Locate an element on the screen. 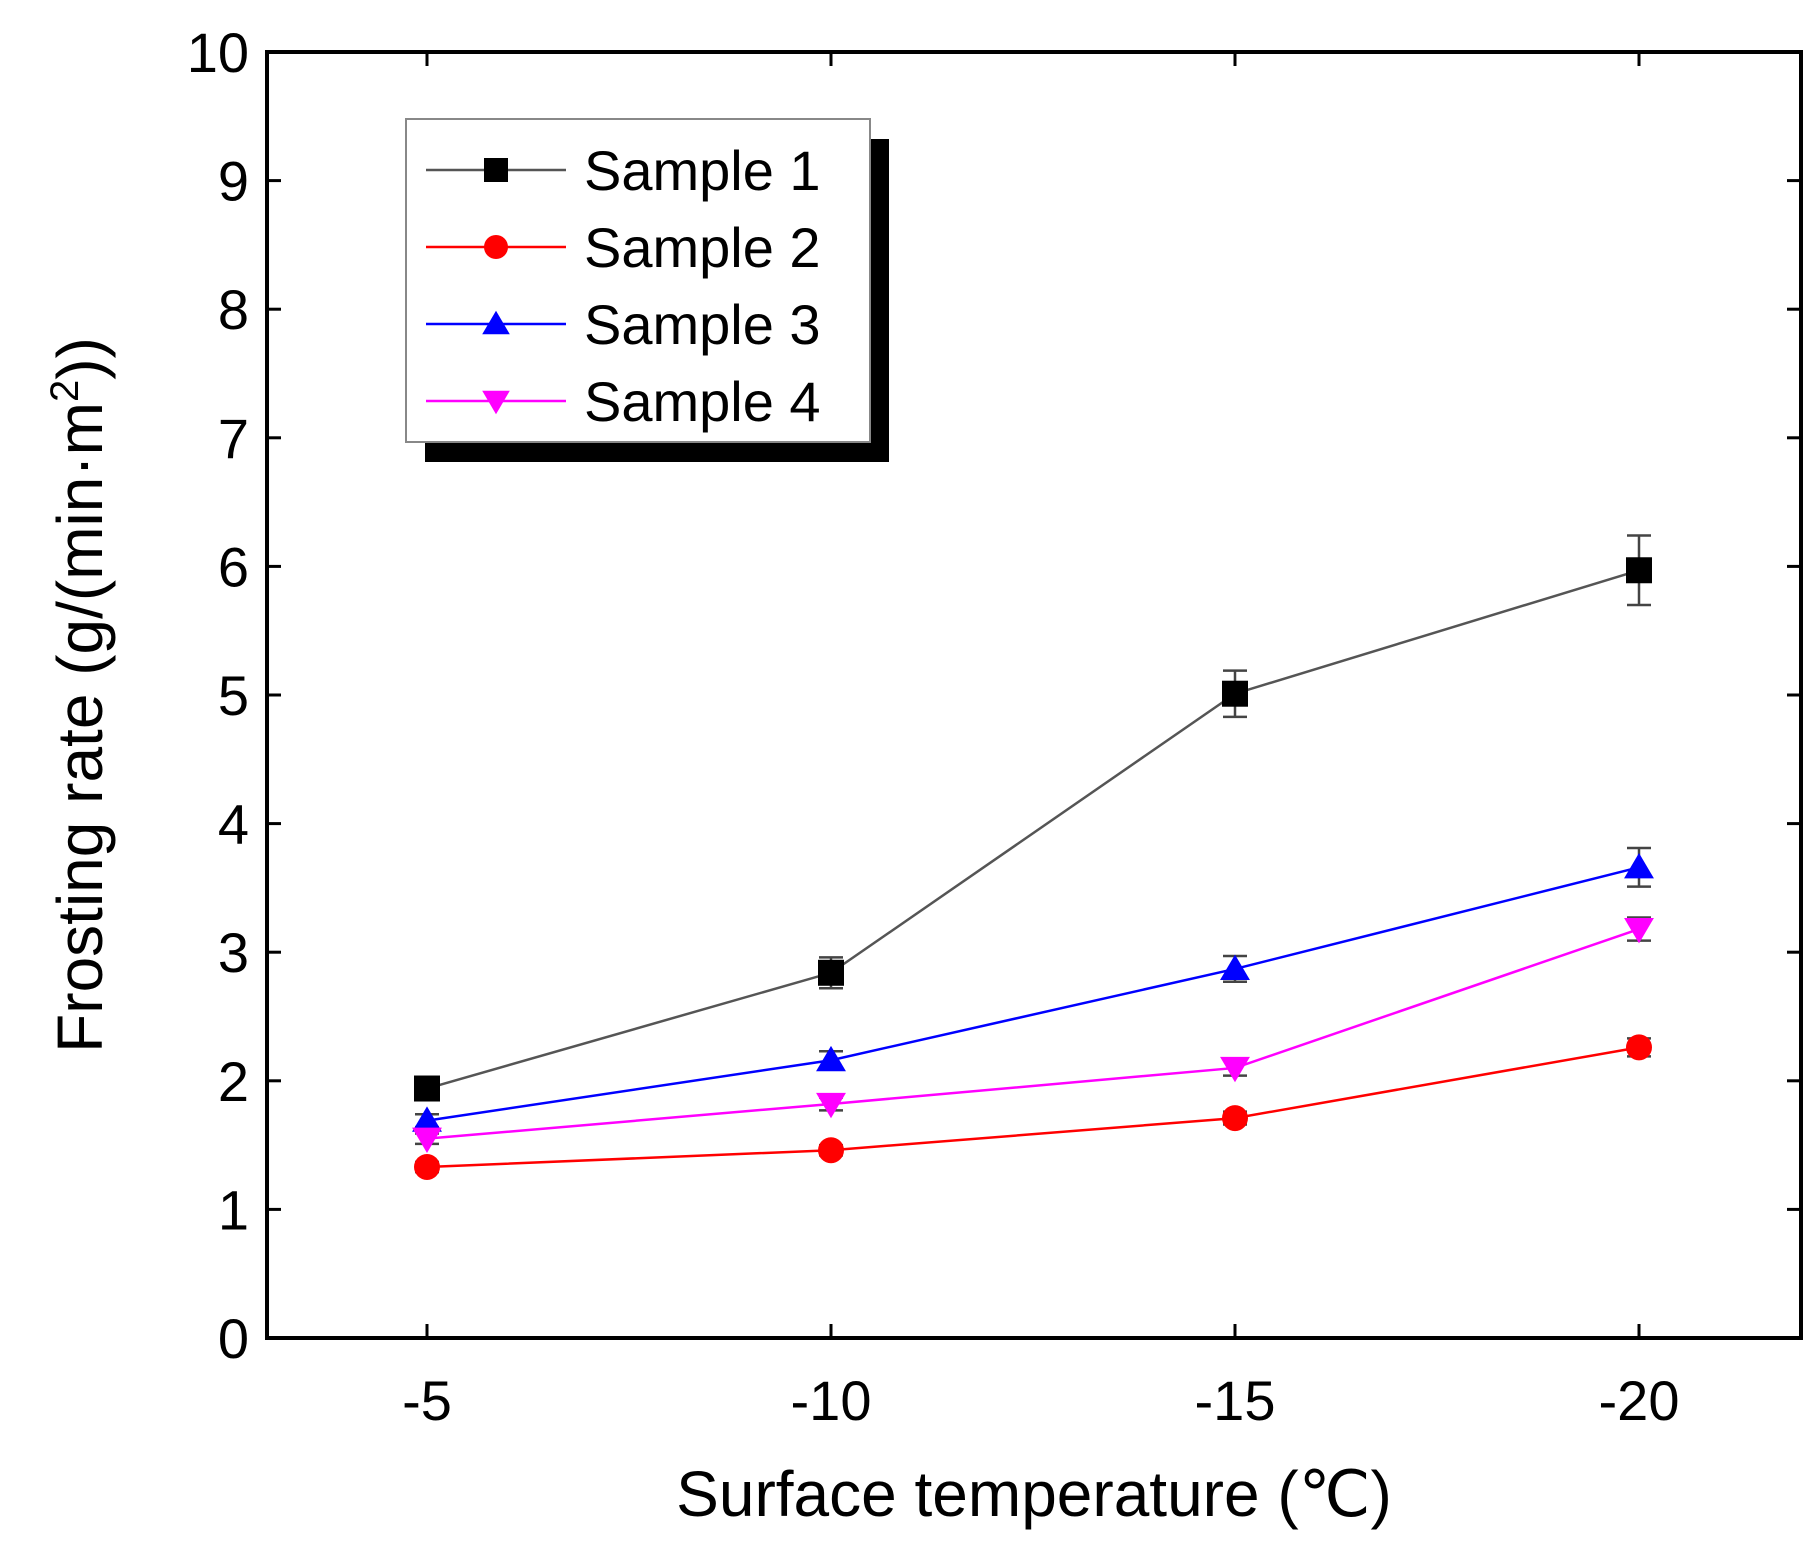  y-tick-label: 5 is located at coordinates (233, 695).